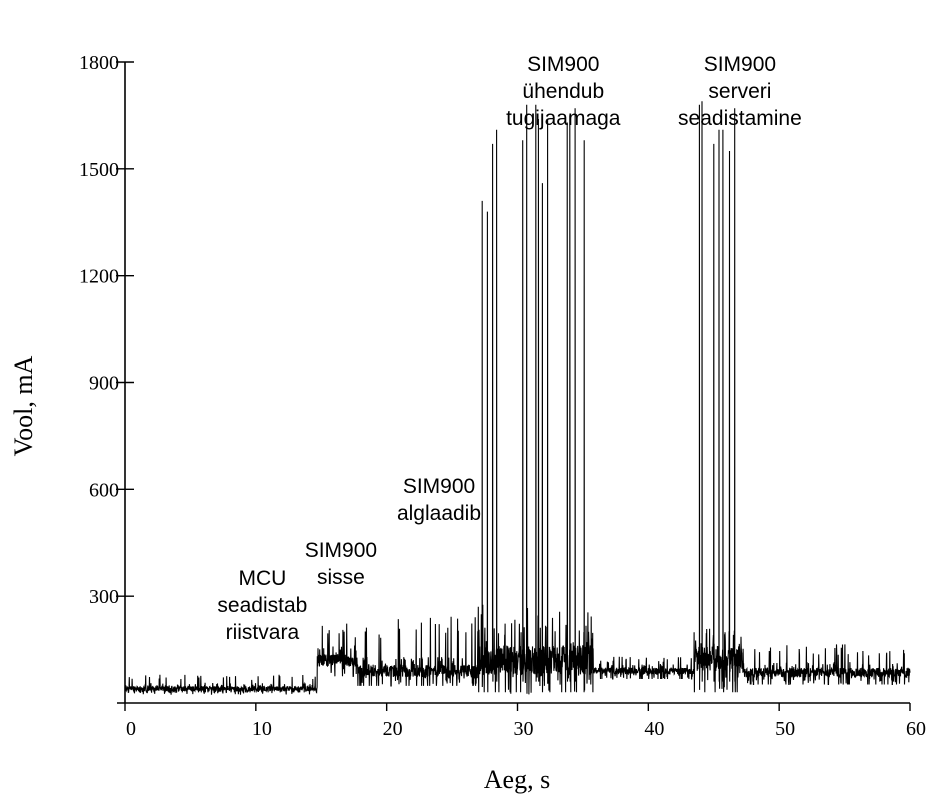 This screenshot has height=802, width=932. What do you see at coordinates (654, 729) in the screenshot?
I see `x-tick-label: 40` at bounding box center [654, 729].